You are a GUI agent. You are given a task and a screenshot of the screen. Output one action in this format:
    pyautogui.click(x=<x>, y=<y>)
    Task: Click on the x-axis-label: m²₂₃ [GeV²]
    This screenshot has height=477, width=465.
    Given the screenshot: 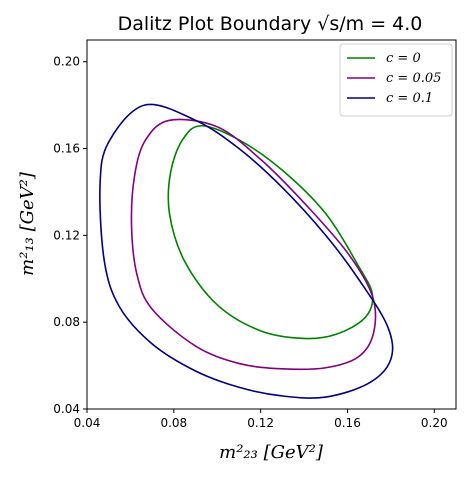 What is the action you would take?
    pyautogui.click(x=271, y=452)
    